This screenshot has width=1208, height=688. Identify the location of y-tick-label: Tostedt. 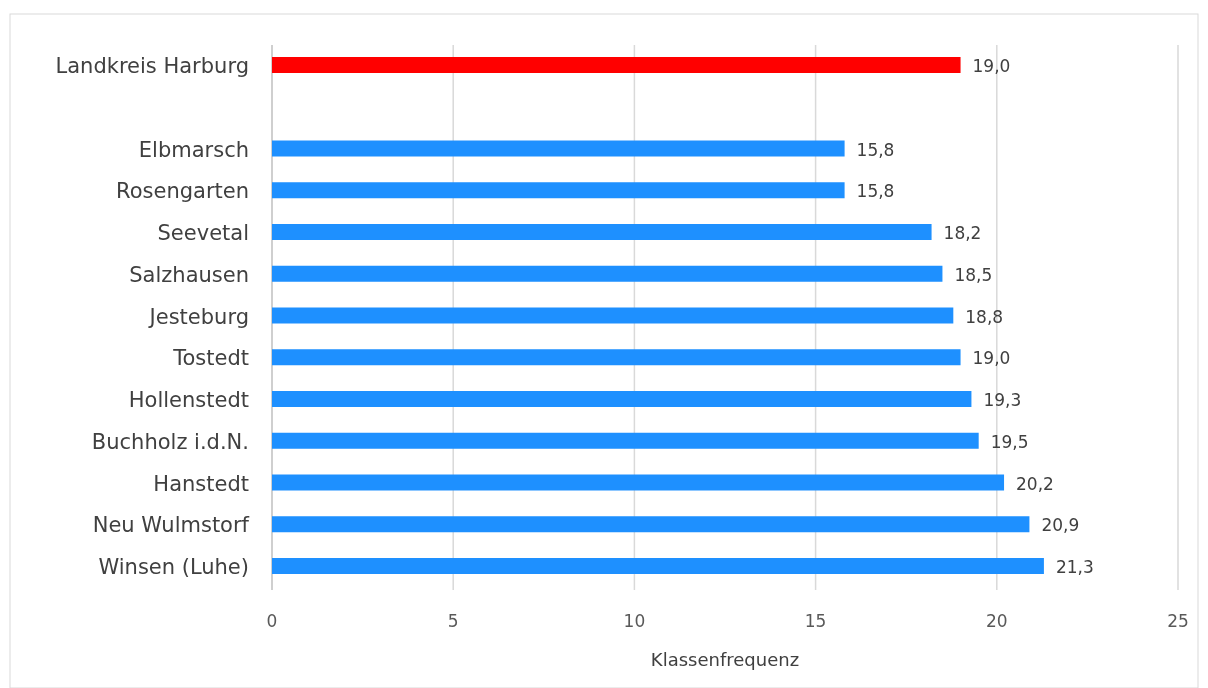
(210, 358).